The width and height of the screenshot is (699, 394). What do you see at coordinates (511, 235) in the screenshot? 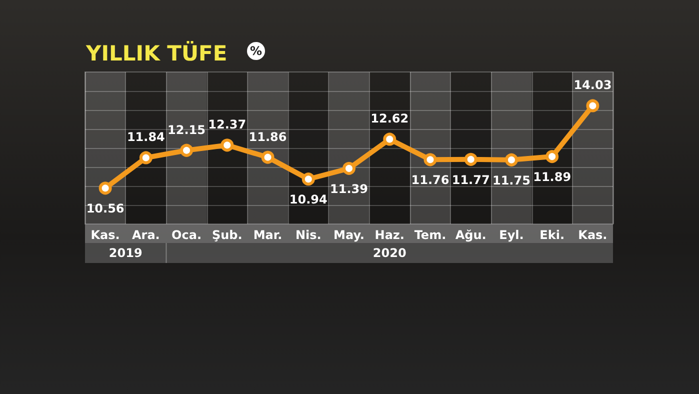
I see `x-tick-label: Eyl.` at bounding box center [511, 235].